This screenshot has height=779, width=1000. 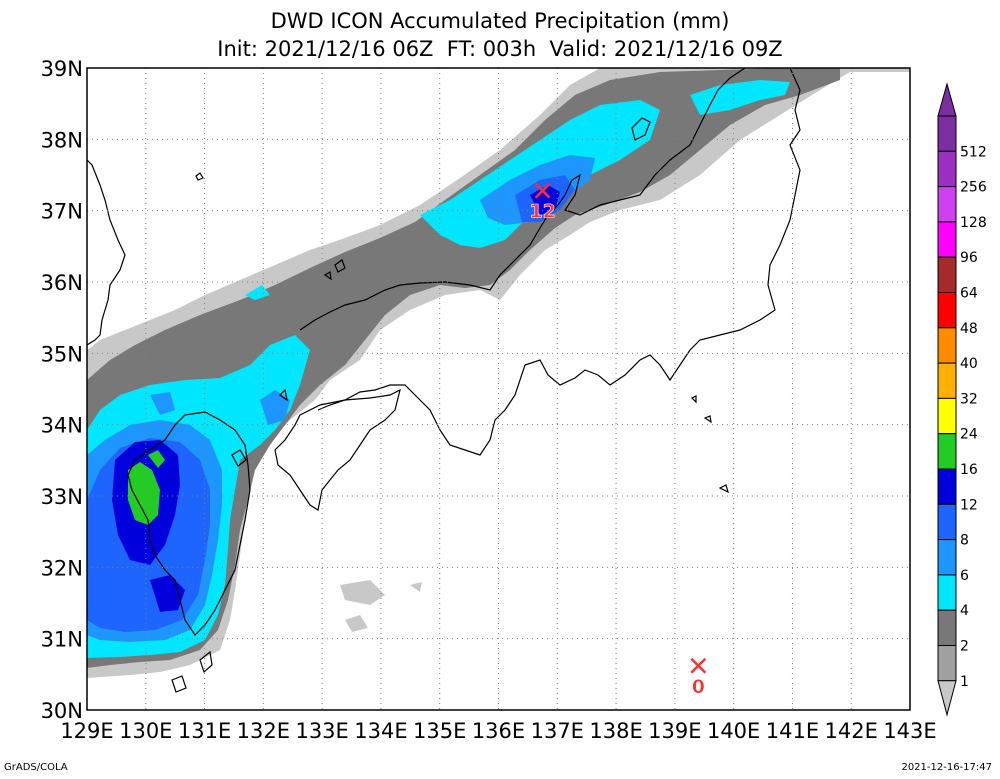 What do you see at coordinates (851, 731) in the screenshot?
I see `longitude-label: 142E` at bounding box center [851, 731].